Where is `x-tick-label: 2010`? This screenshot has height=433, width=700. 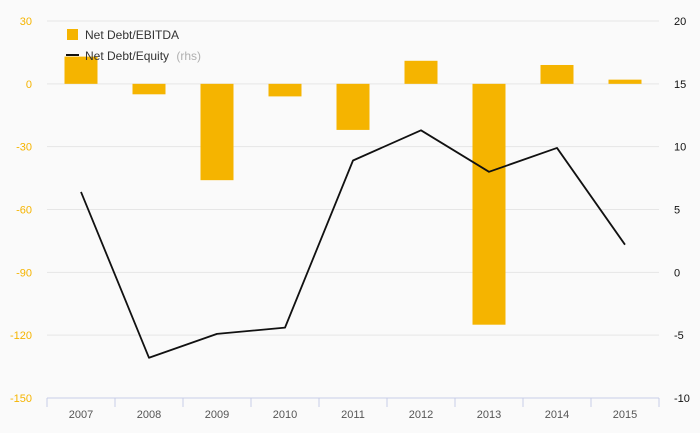 x-tick-label: 2010 is located at coordinates (285, 415).